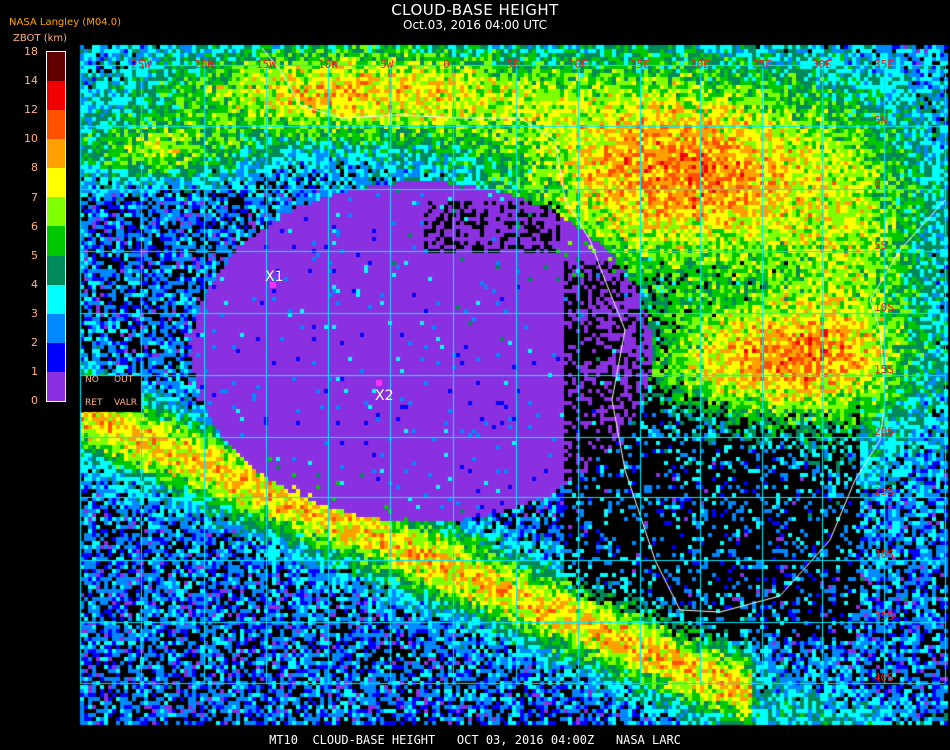 This screenshot has height=750, width=950. What do you see at coordinates (822, 64) in the screenshot?
I see `lon-label: 30E` at bounding box center [822, 64].